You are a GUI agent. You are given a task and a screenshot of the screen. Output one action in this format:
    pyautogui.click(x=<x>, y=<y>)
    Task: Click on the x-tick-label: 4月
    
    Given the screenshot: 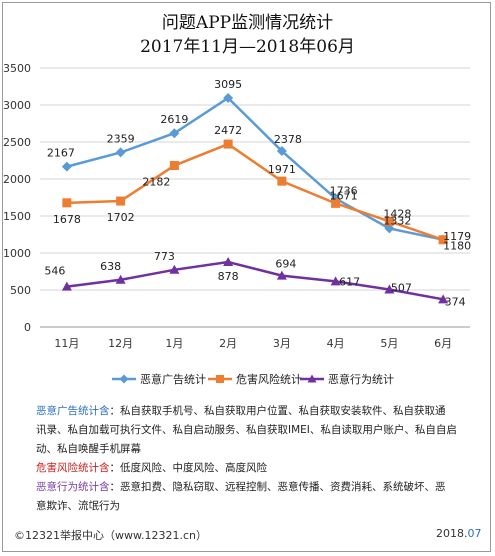 What is the action you would take?
    pyautogui.click(x=336, y=343)
    